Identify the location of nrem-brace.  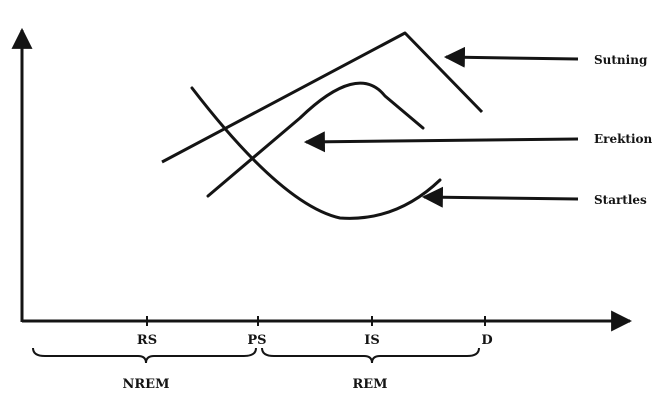
(144, 355).